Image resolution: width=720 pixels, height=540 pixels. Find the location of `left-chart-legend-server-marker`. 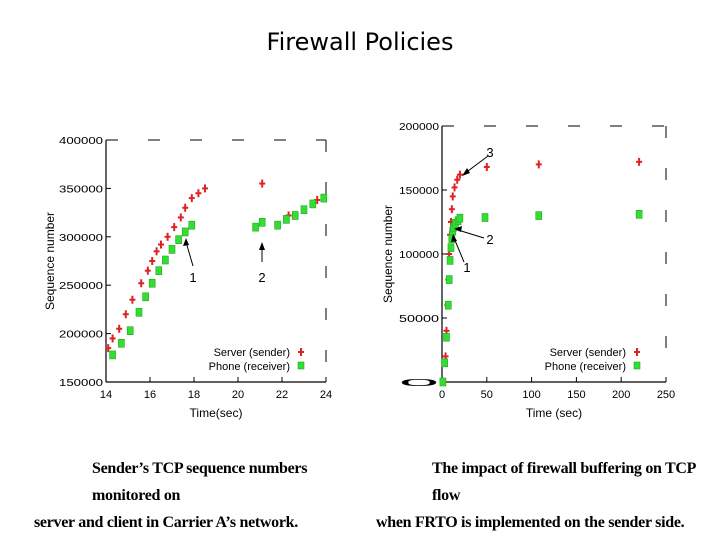

left-chart-legend-server-marker is located at coordinates (301, 352).